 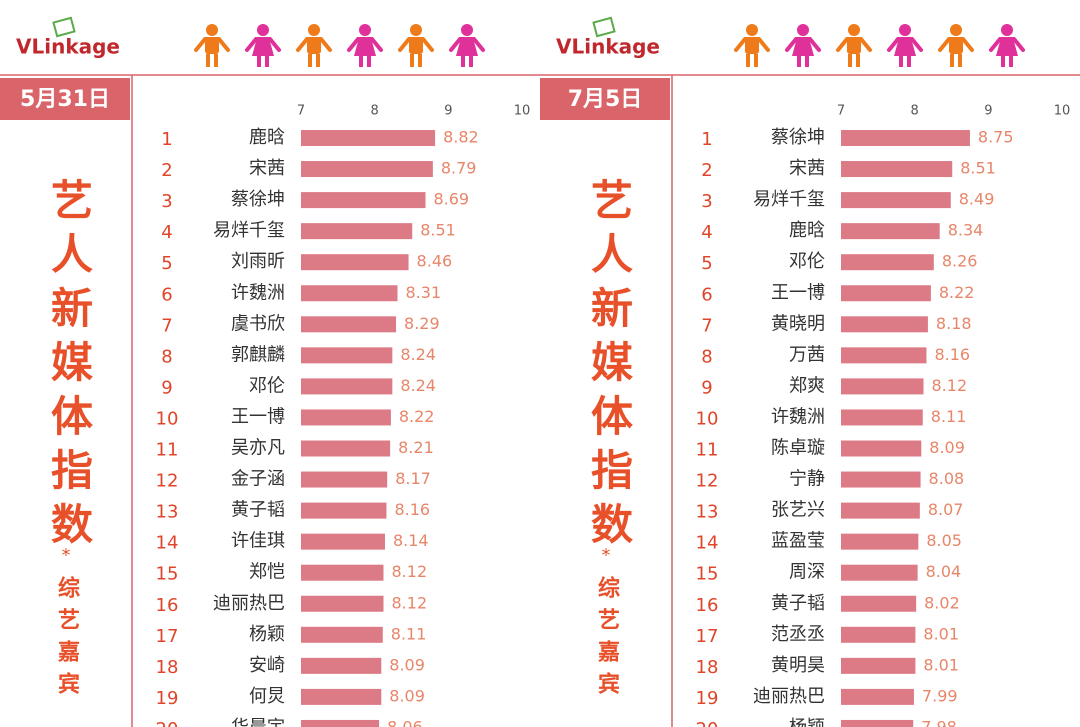 What do you see at coordinates (267, 137) in the screenshot?
I see `name: 鹿晗` at bounding box center [267, 137].